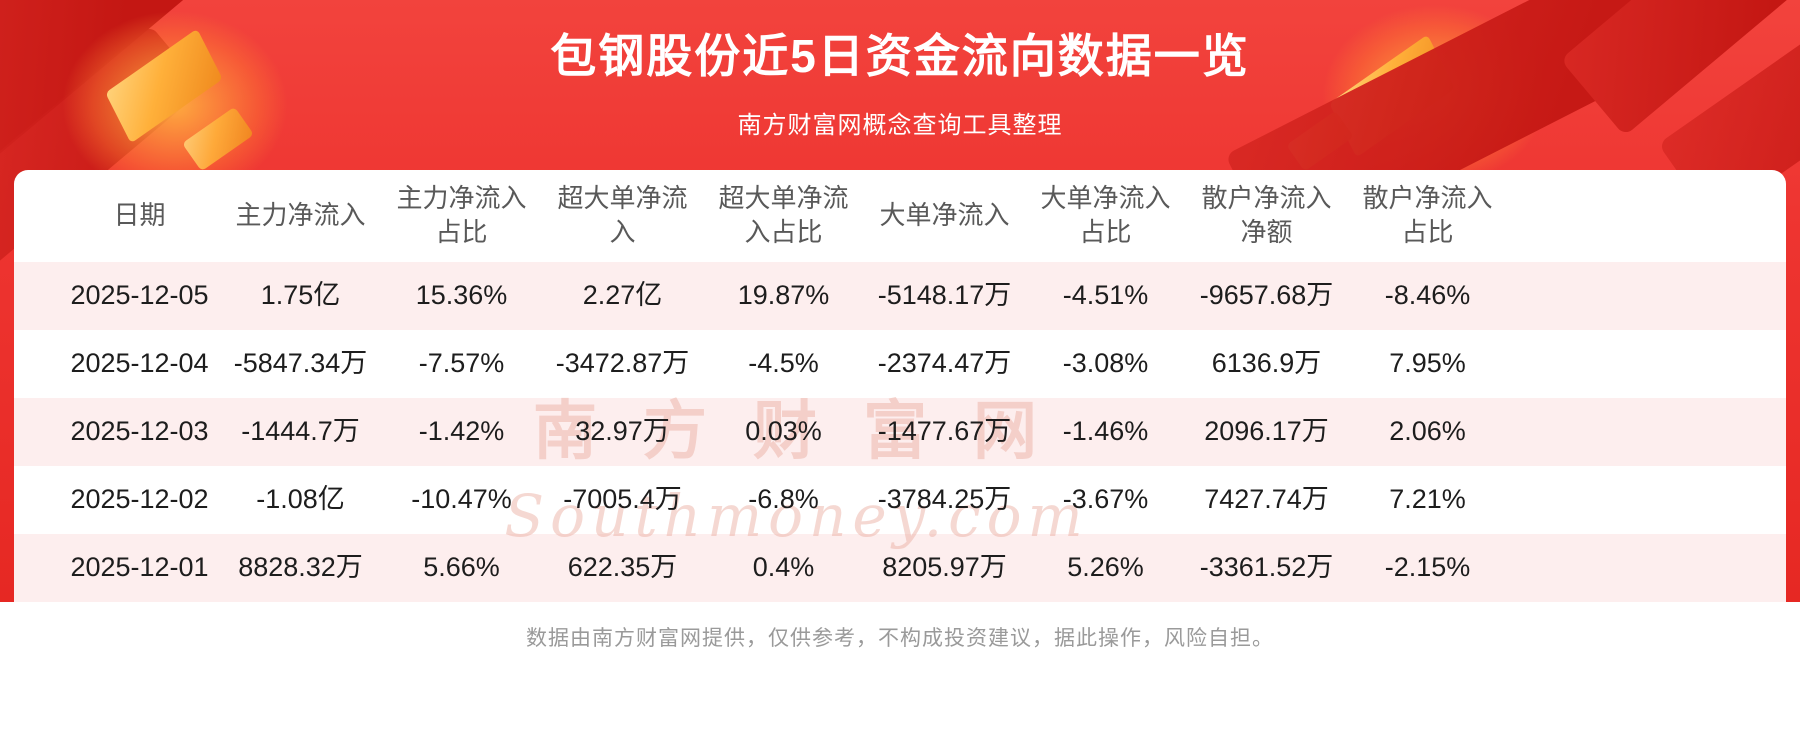  What do you see at coordinates (900, 638) in the screenshot?
I see `disclaimer-text: 数据由南方财富网提供，仅供参考，不构成投资建议，据此操作，风险自担。` at bounding box center [900, 638].